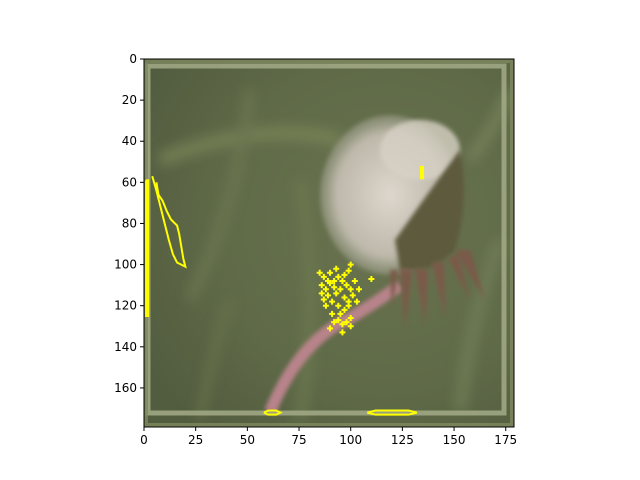  Describe the element at coordinates (273, 412) in the screenshot. I see `bottom-left-contour` at that location.